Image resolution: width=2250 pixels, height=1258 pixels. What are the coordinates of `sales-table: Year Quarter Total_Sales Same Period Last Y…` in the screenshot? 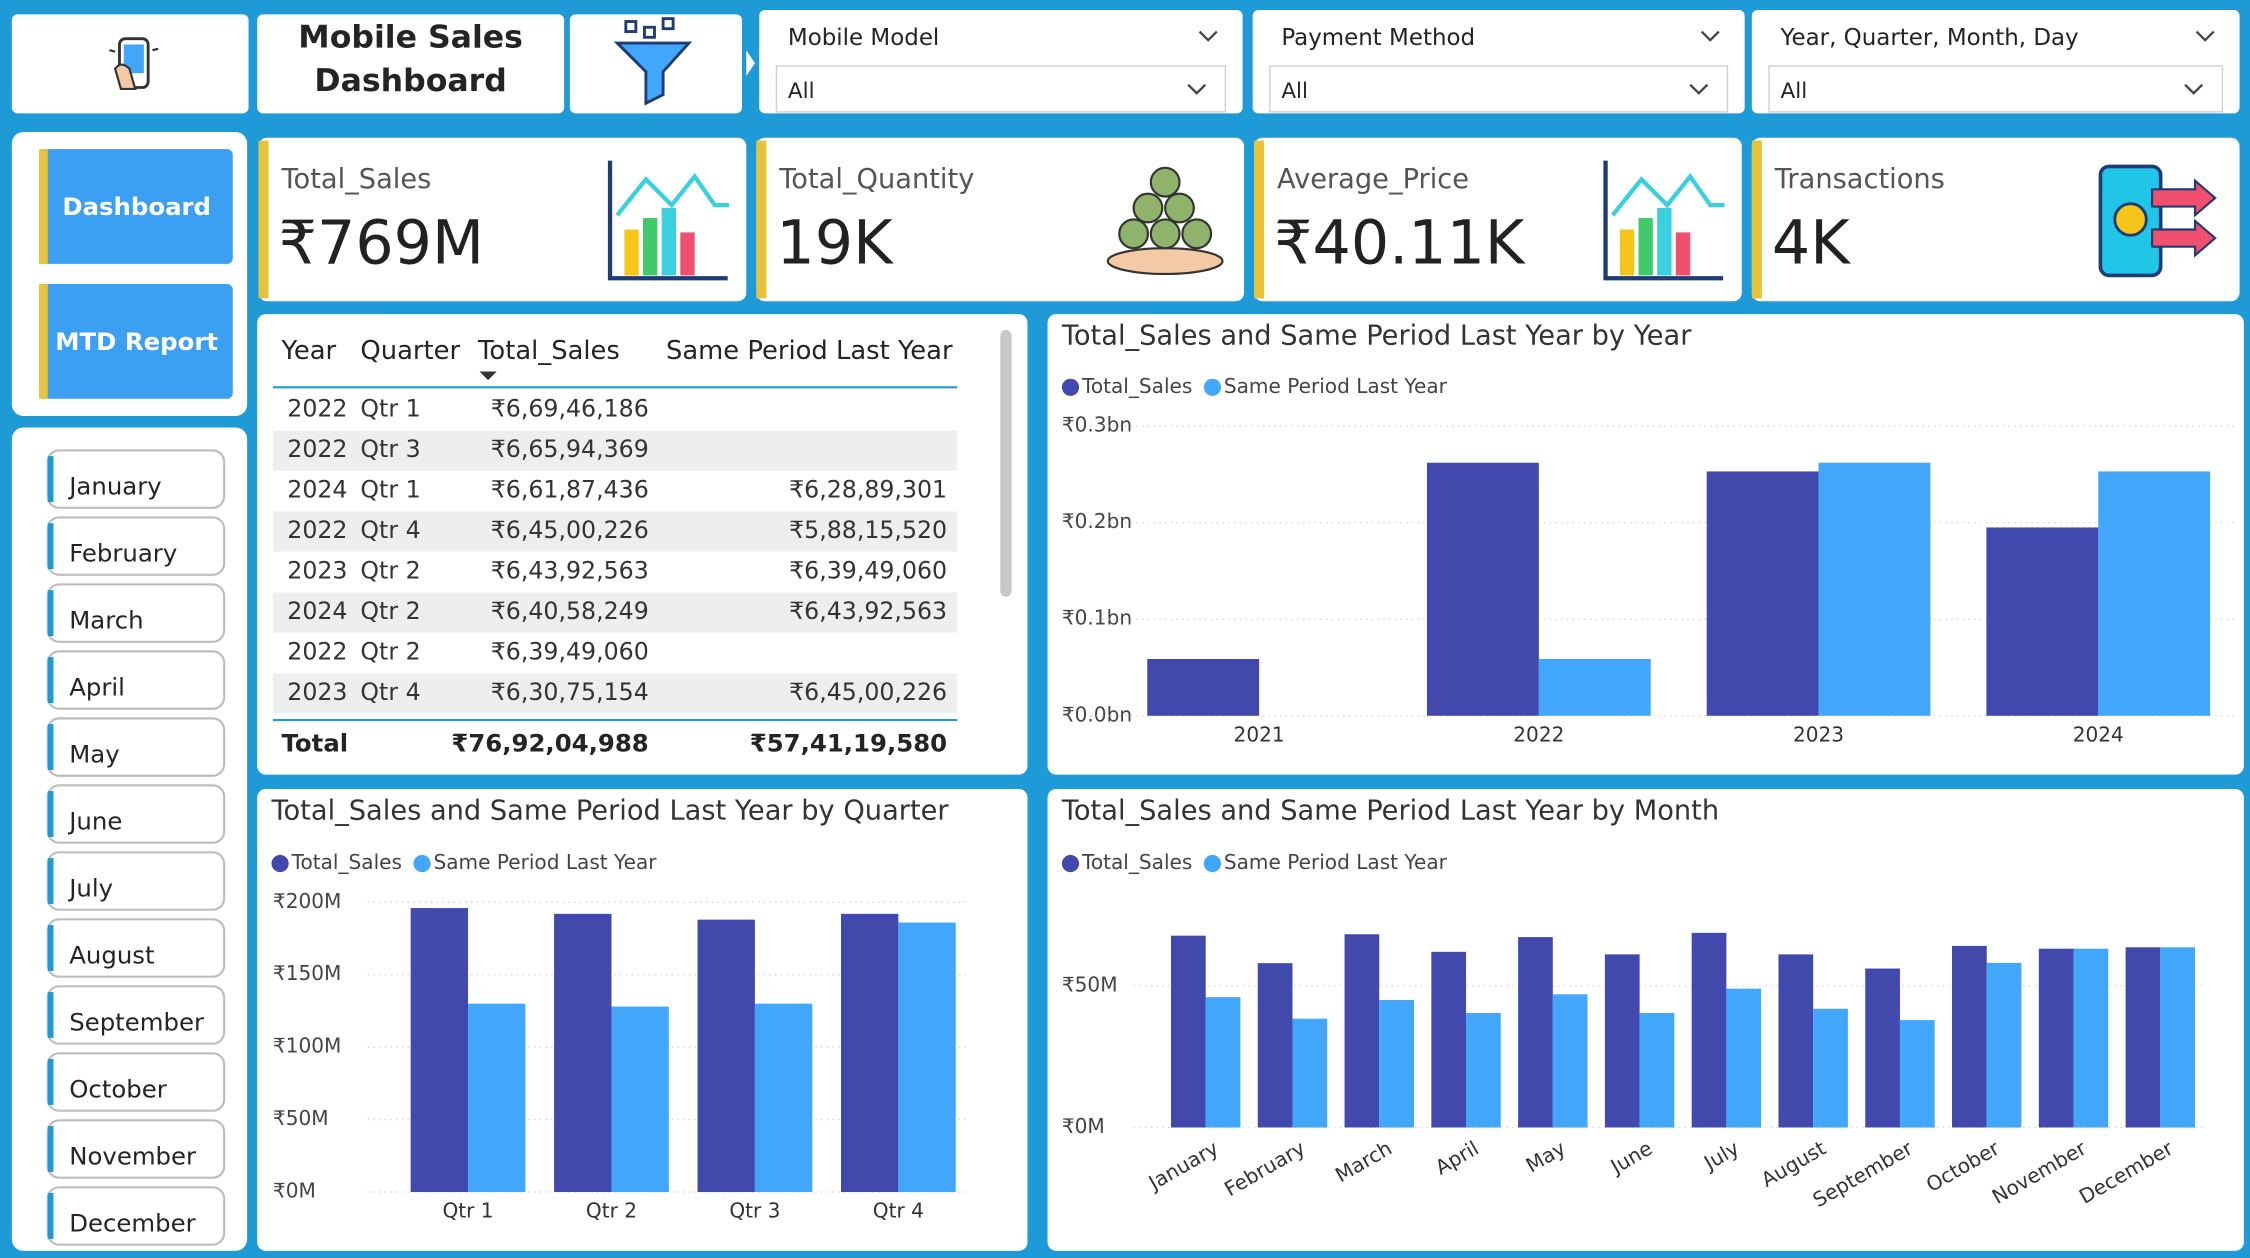 It's located at (615, 546).